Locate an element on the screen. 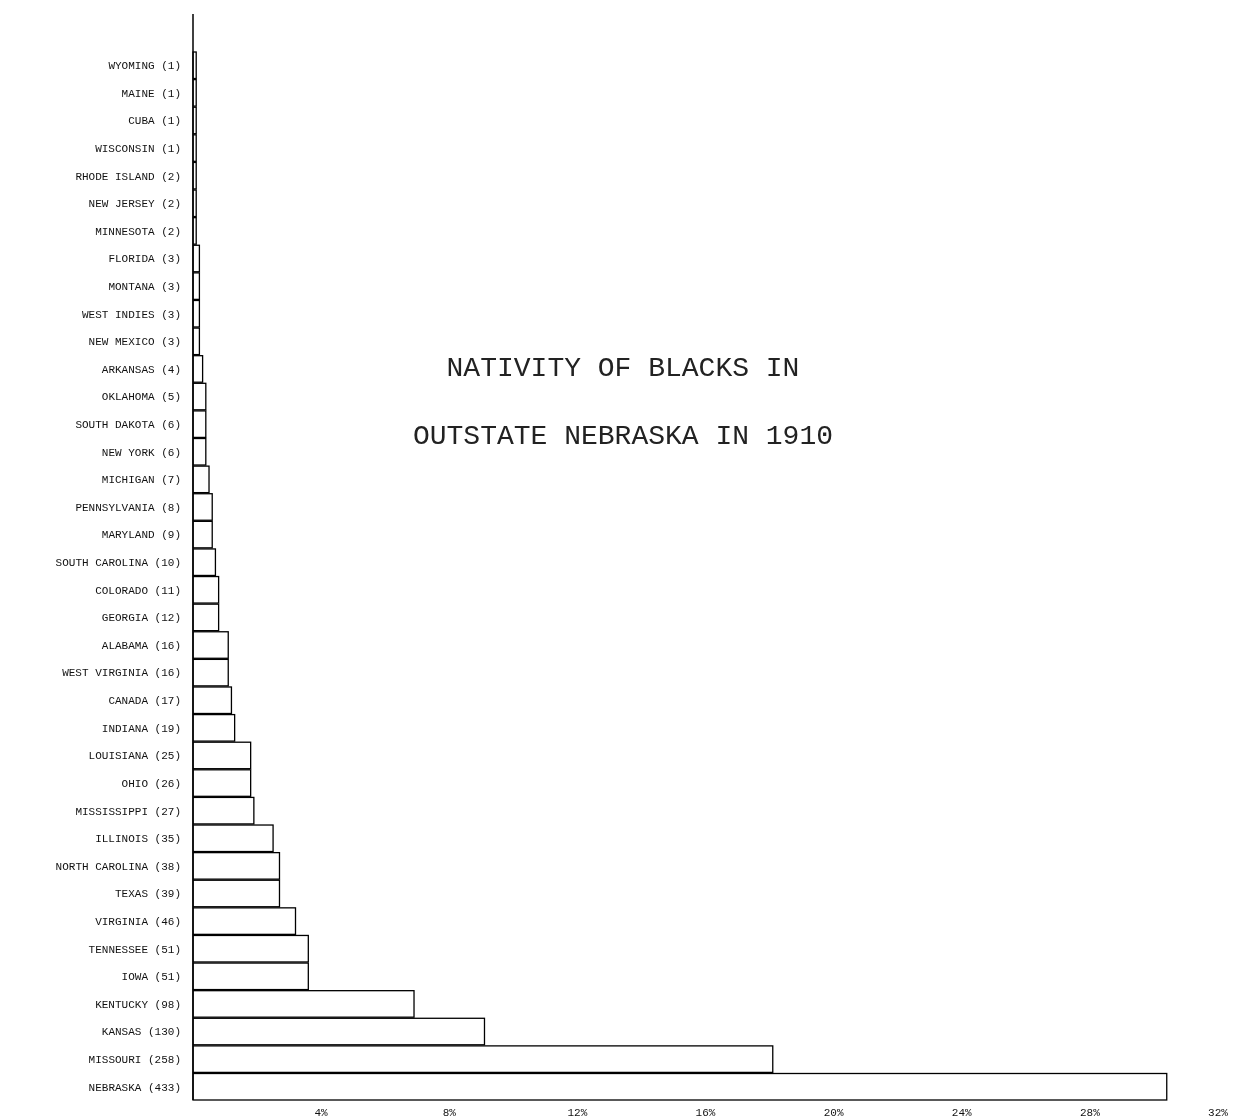 This screenshot has width=1234, height=1120. y-tick-label: OHIO (26) is located at coordinates (151, 783).